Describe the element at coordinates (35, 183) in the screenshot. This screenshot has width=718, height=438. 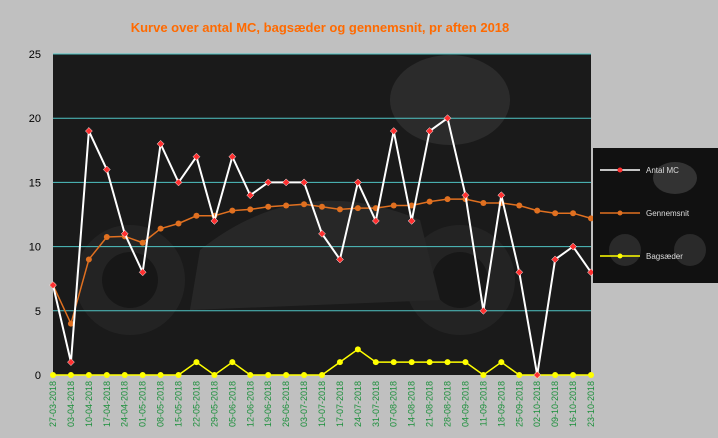
I see `y-tick-label: 15` at that location.